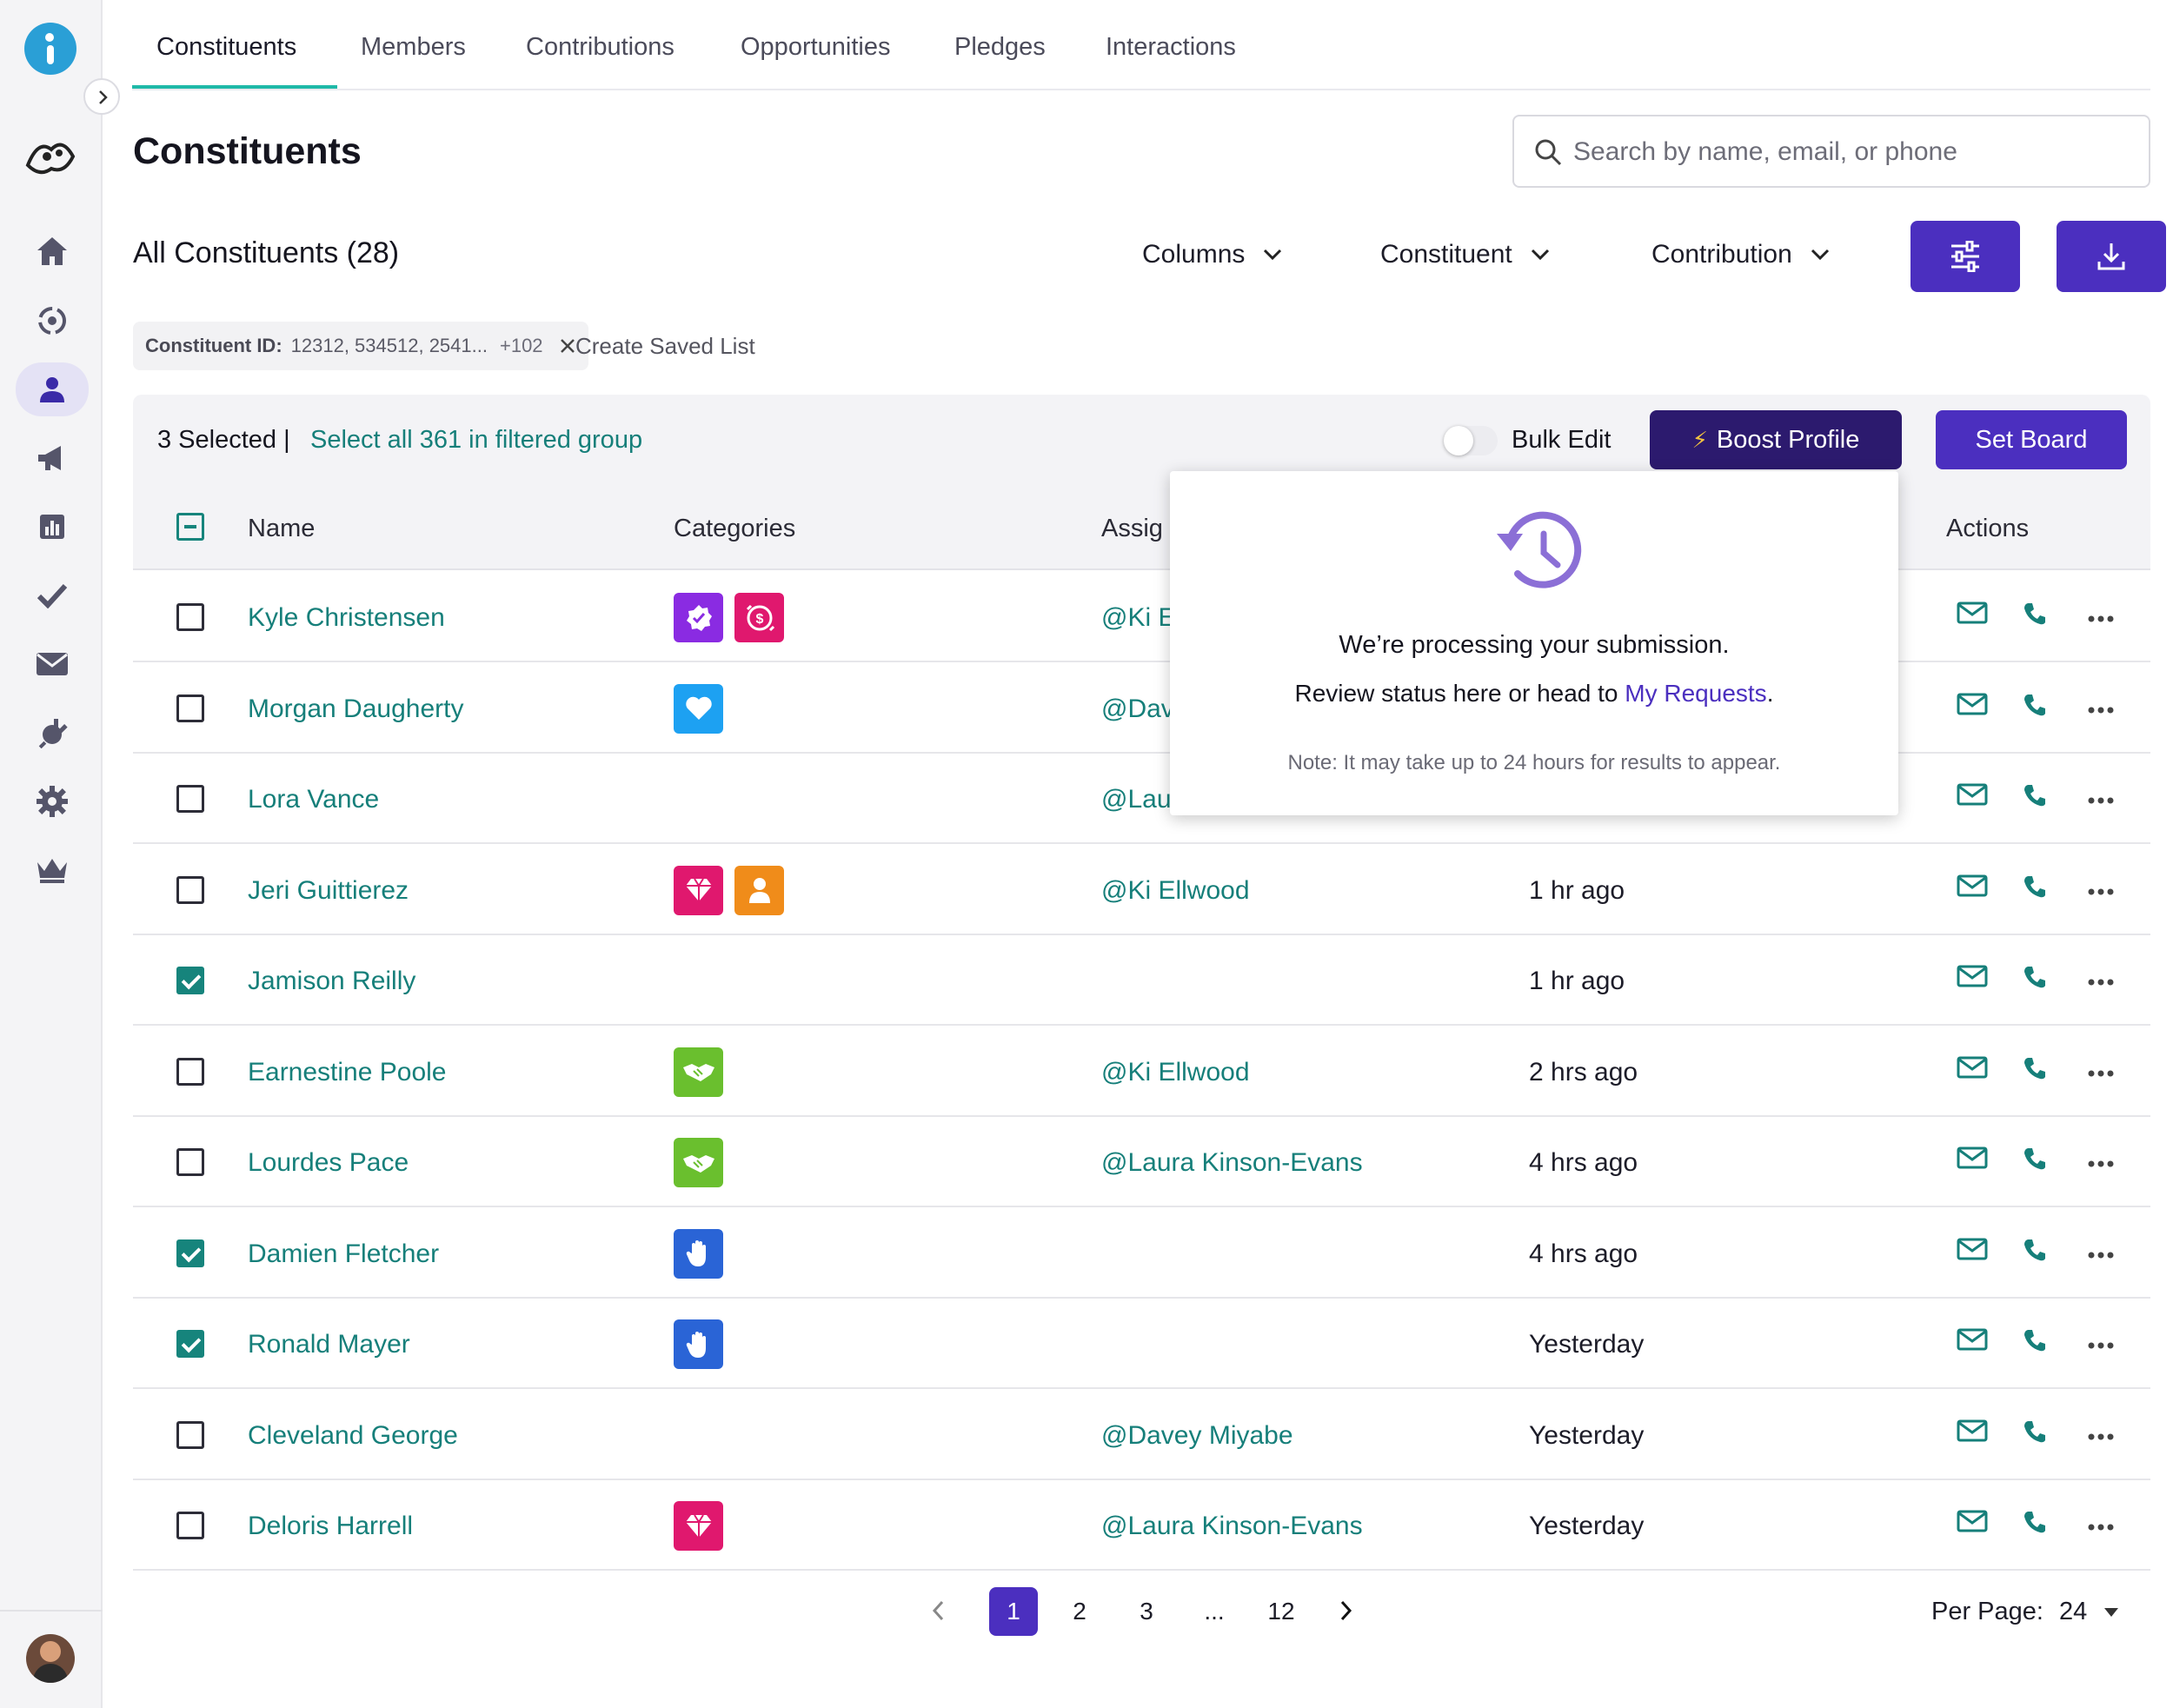 This screenshot has height=1708, width=2173. What do you see at coordinates (1851, 152) in the screenshot?
I see `search-input` at bounding box center [1851, 152].